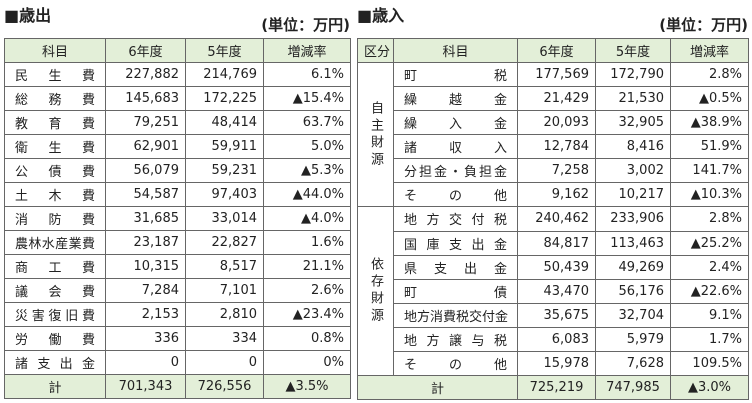  Describe the element at coordinates (55, 218) in the screenshot. I see `cell: 消防費` at that location.